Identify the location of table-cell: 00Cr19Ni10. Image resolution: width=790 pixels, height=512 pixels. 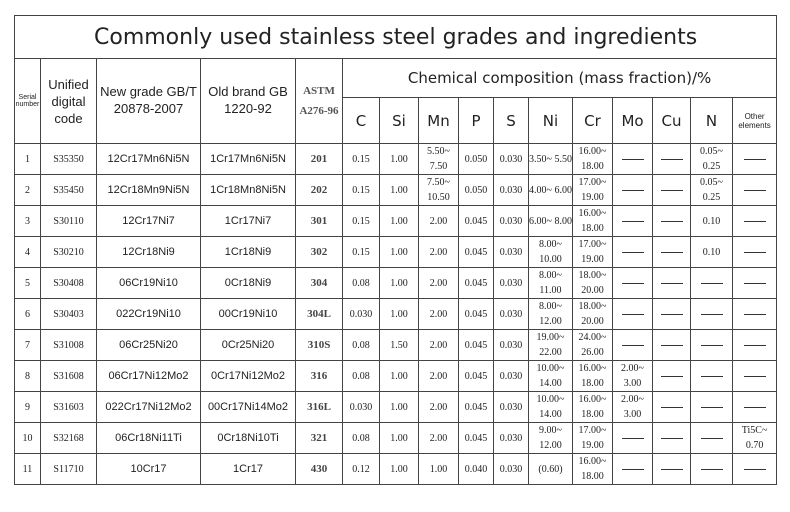
(248, 314).